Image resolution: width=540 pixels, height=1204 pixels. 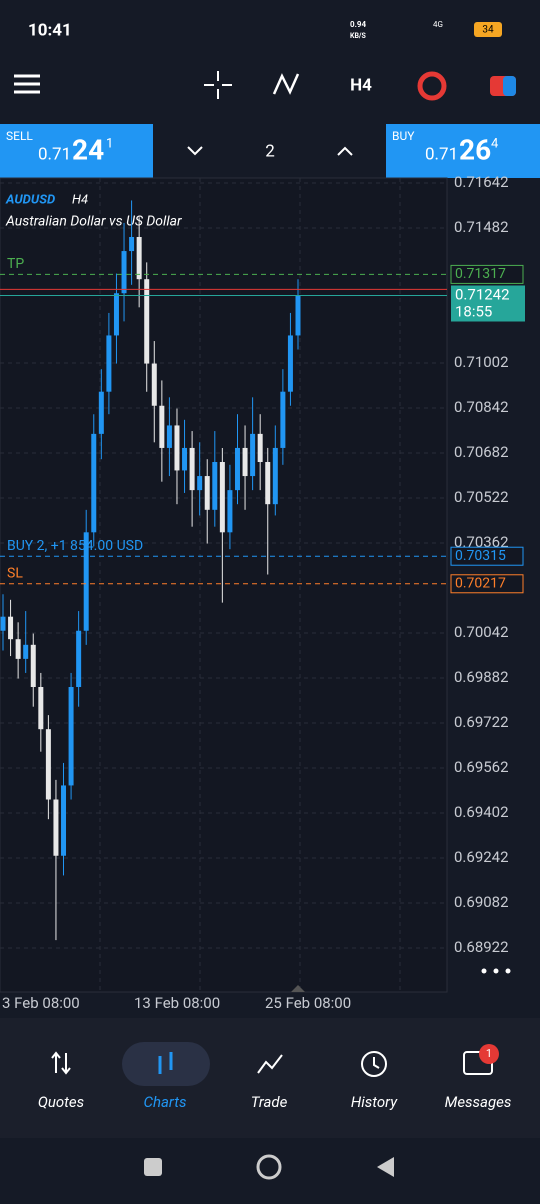 What do you see at coordinates (218, 85) in the screenshot?
I see `crosshair-icon` at bounding box center [218, 85].